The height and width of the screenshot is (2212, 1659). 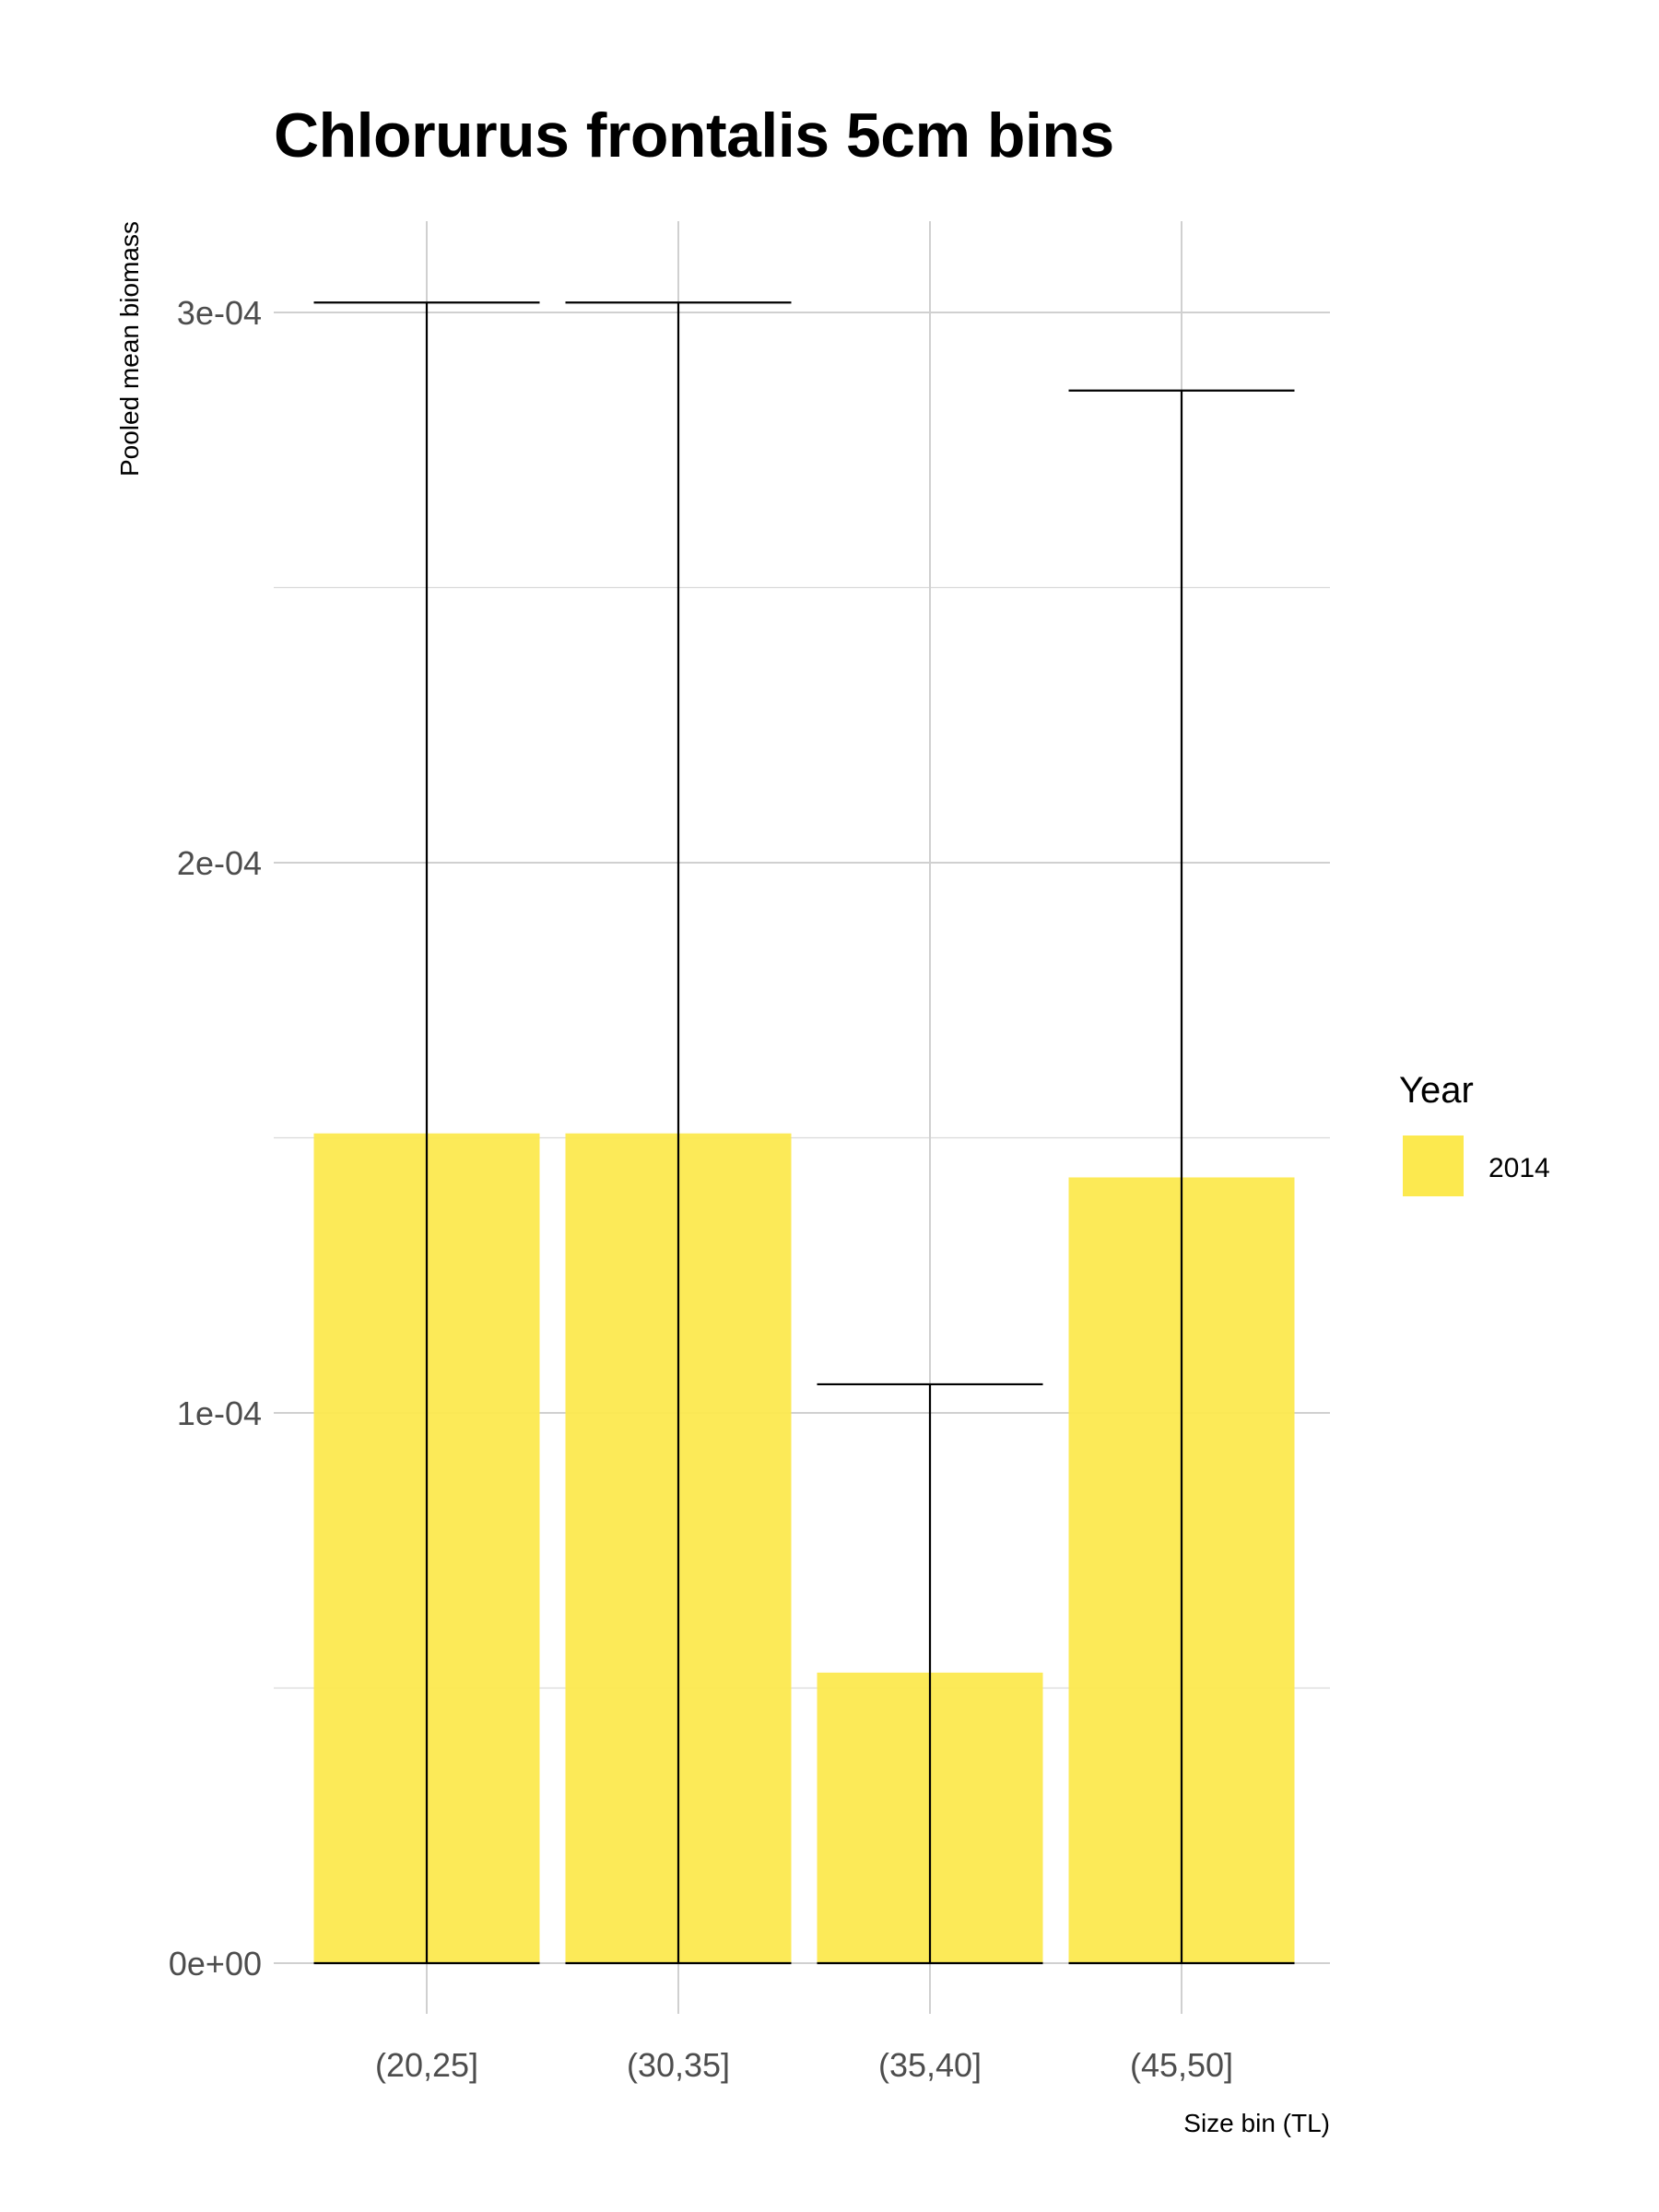 What do you see at coordinates (1474, 1133) in the screenshot?
I see `legend: Year 2014` at bounding box center [1474, 1133].